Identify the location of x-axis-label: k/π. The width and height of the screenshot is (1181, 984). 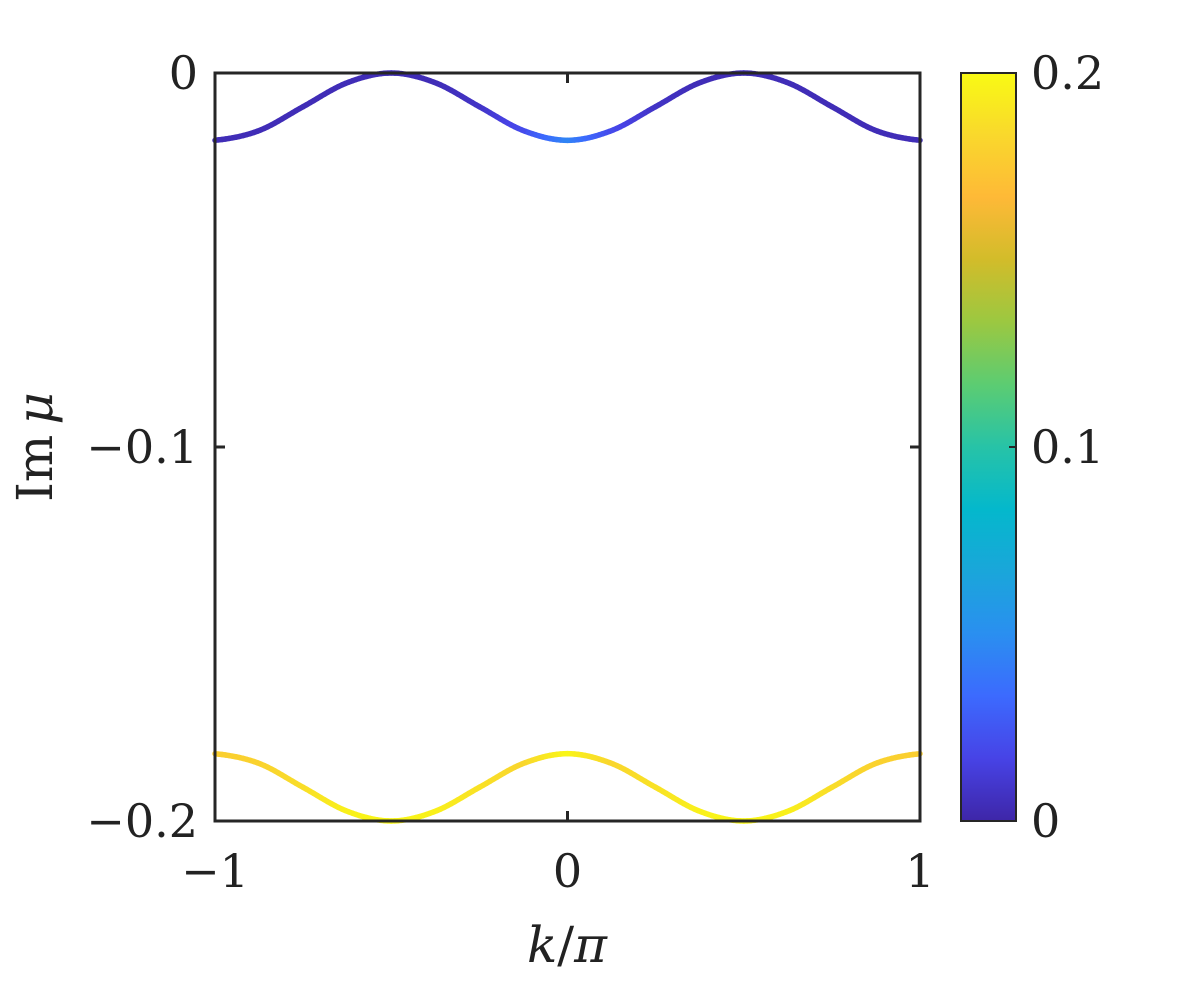
(567, 945).